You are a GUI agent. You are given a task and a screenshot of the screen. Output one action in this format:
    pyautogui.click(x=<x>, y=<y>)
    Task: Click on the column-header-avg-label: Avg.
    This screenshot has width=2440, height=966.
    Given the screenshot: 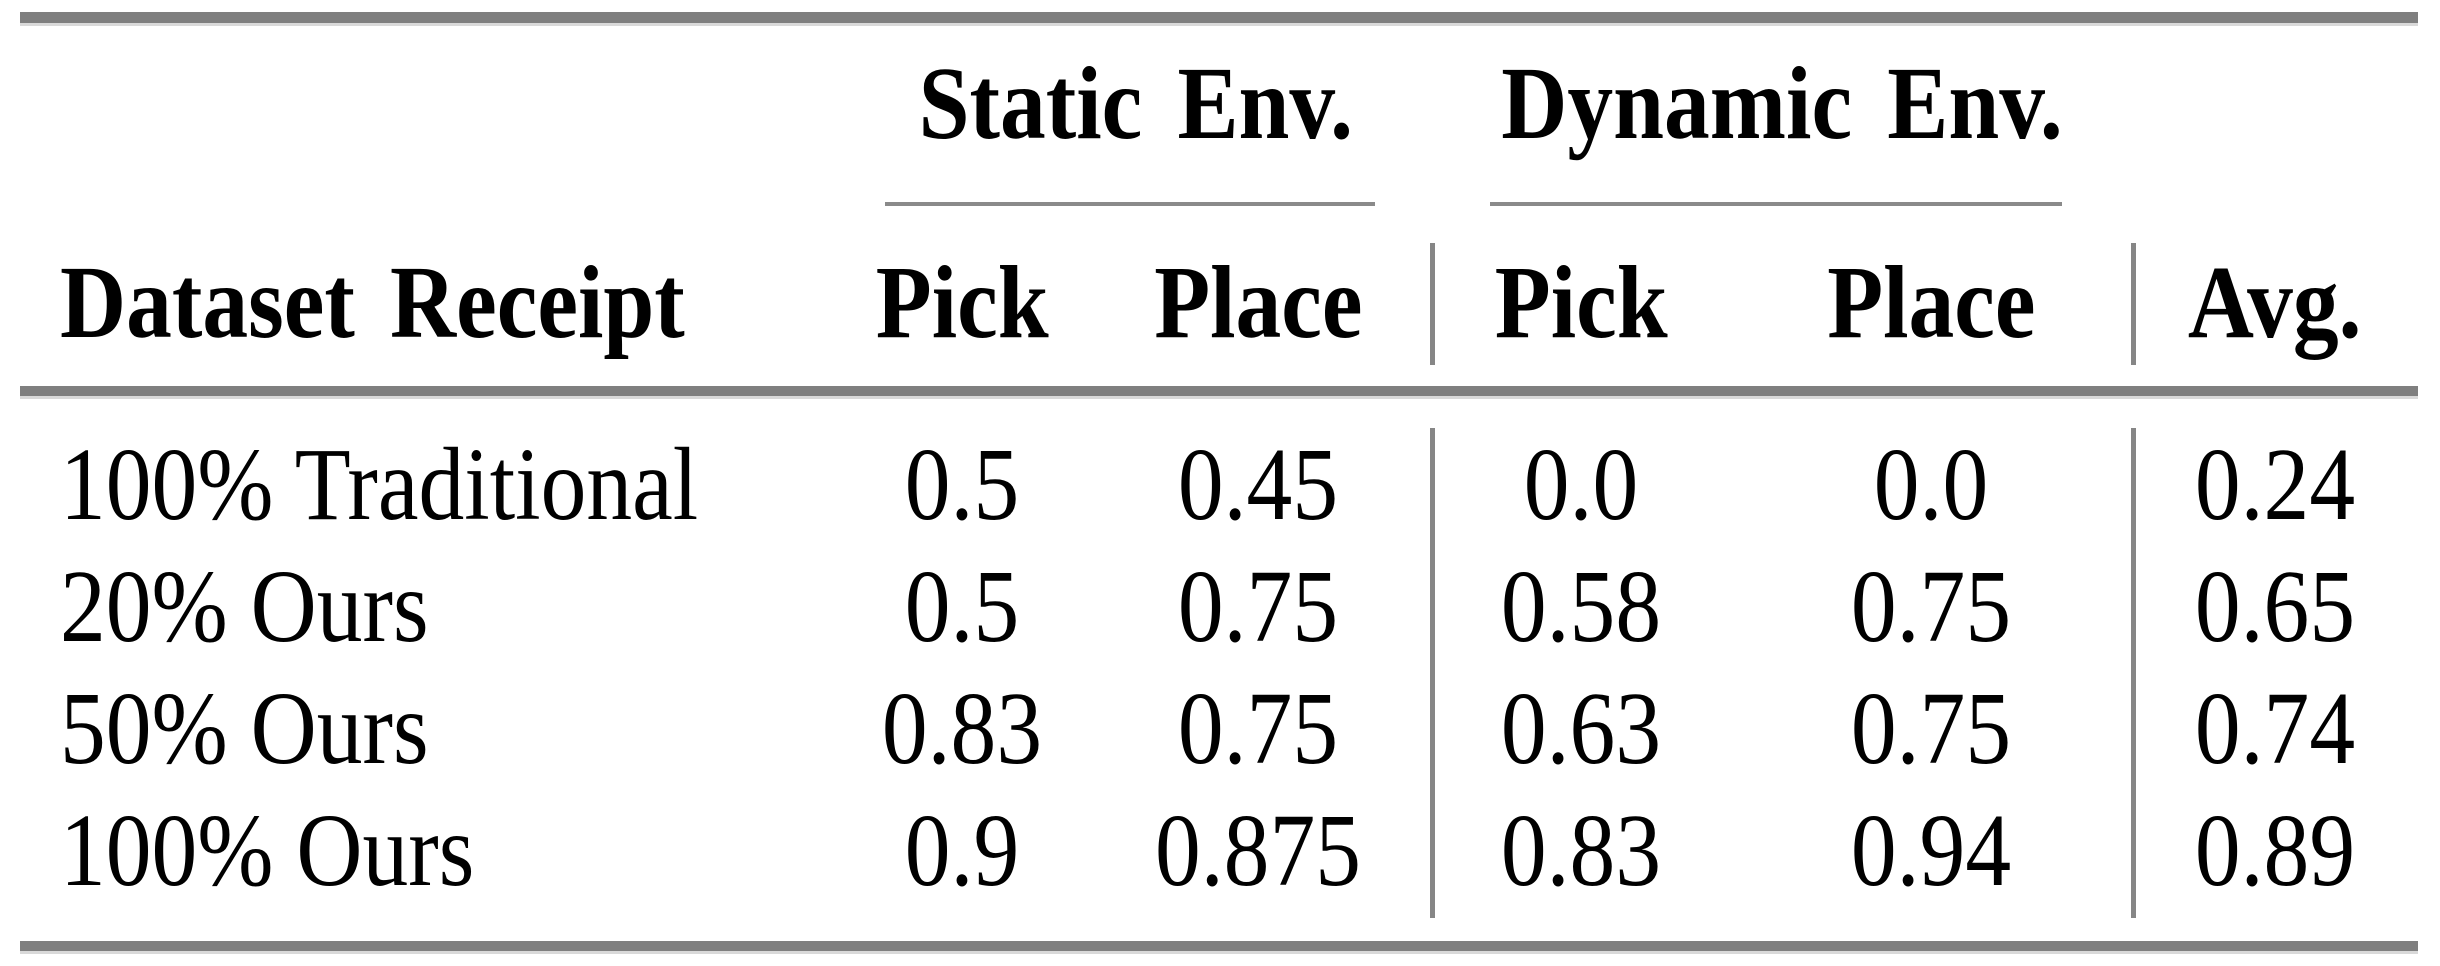 What is the action you would take?
    pyautogui.click(x=2275, y=302)
    